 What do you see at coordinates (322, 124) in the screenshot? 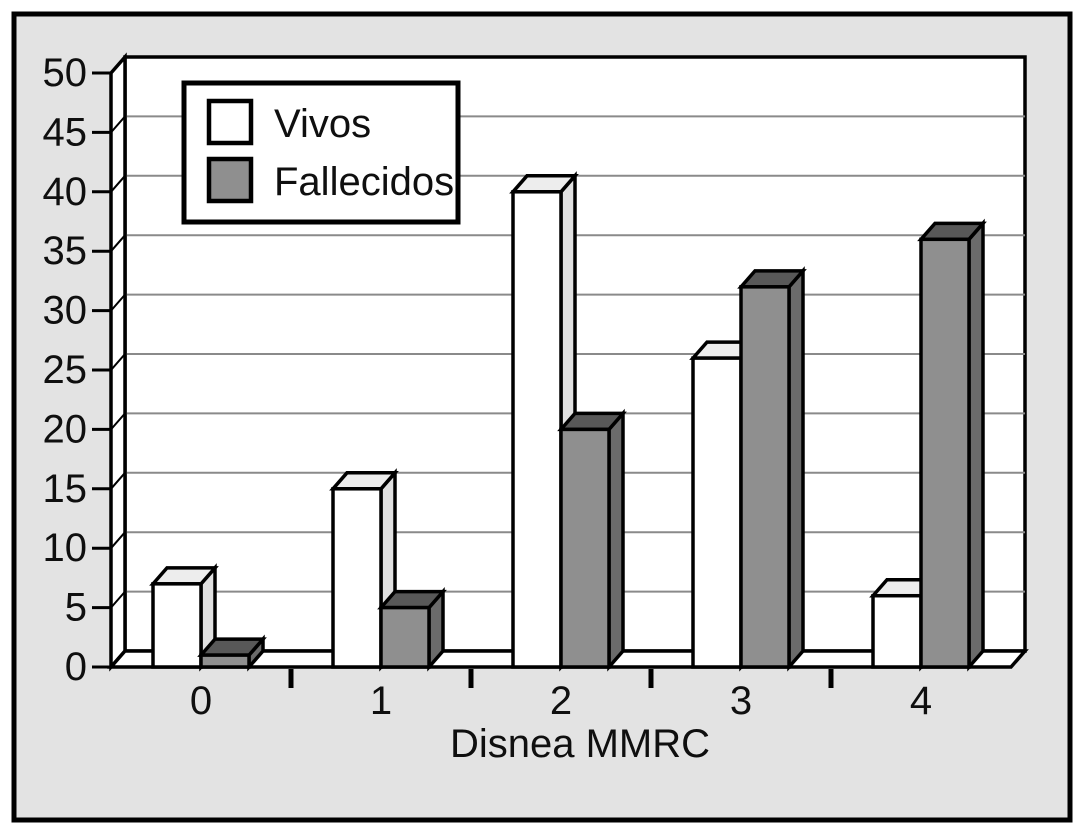
I see `legend-label-vivos: Vivos` at bounding box center [322, 124].